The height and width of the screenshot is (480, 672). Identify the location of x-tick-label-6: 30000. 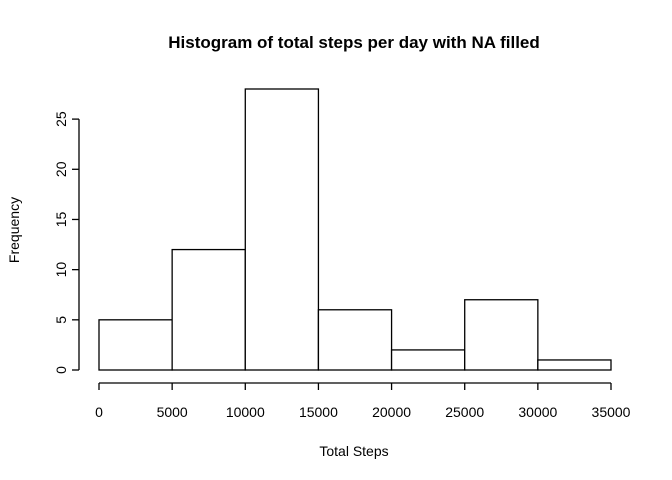
(537, 412).